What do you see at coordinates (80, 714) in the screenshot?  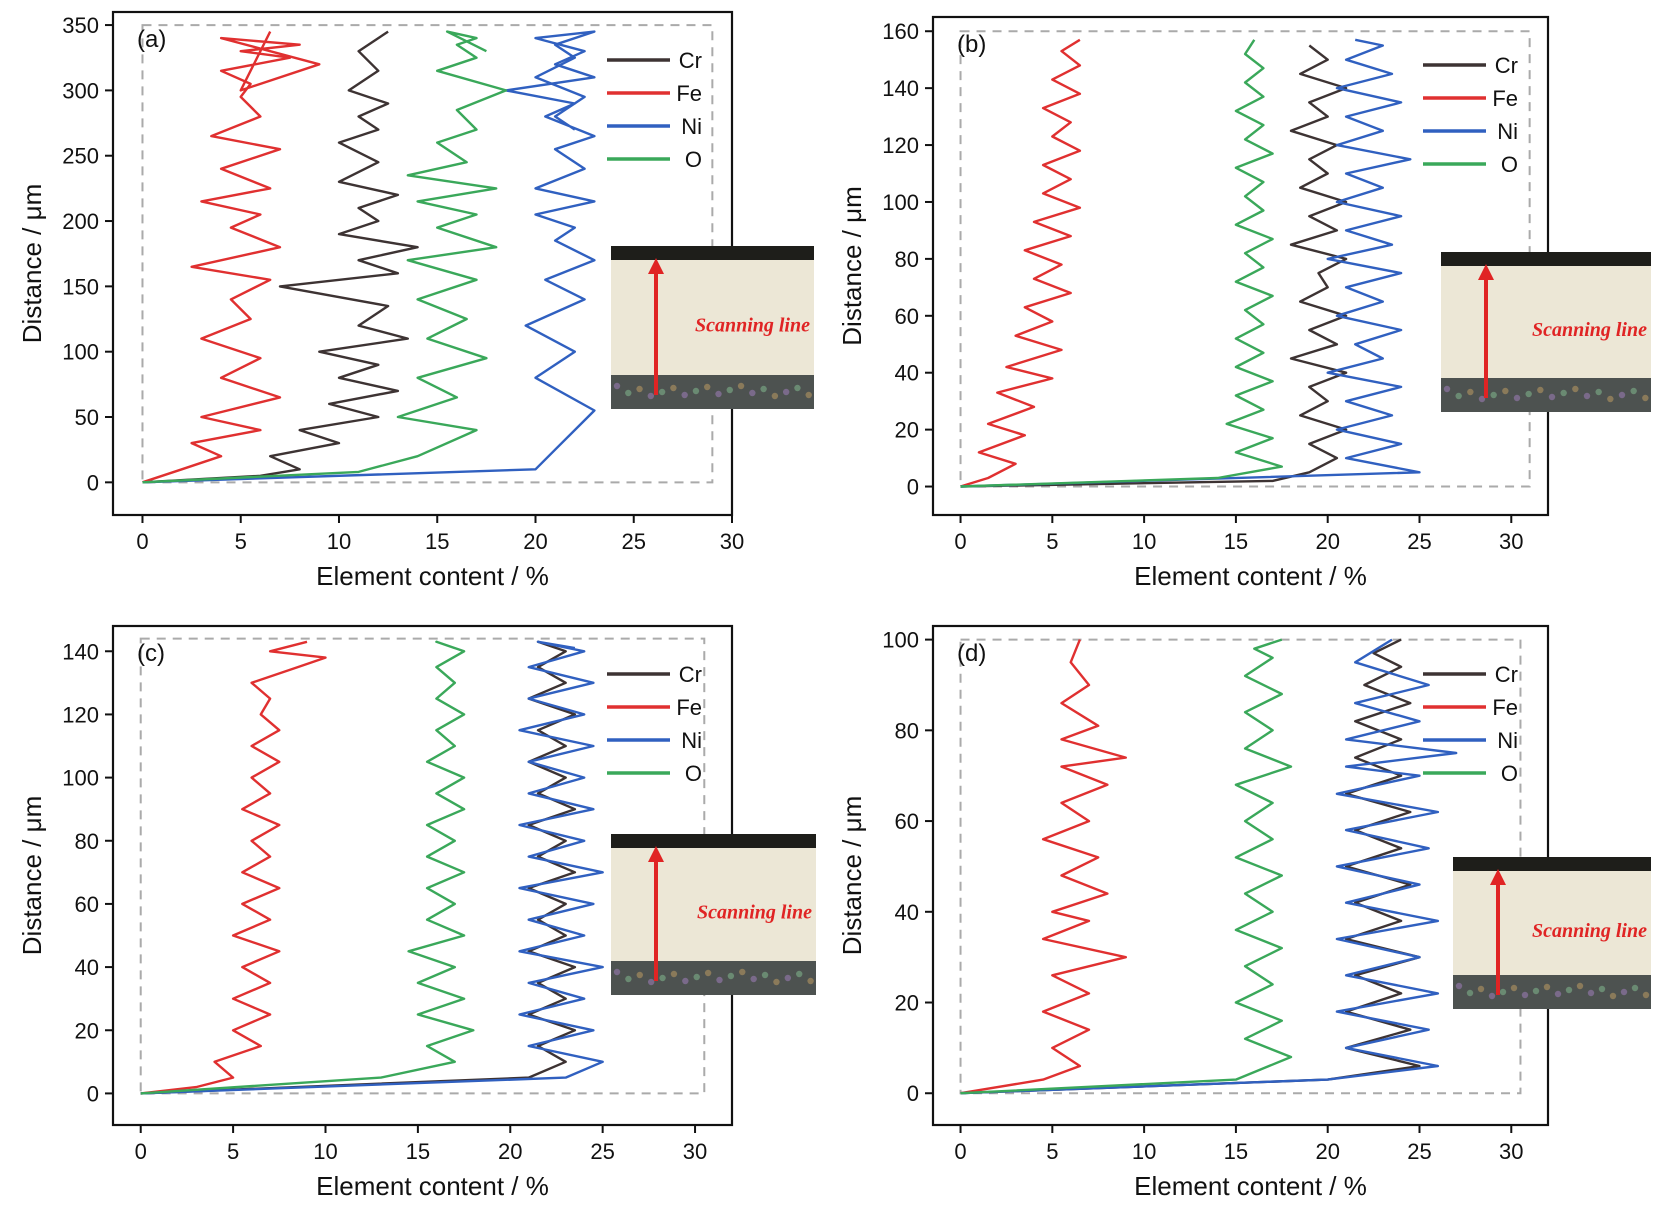 I see `y-tick-label: 120` at bounding box center [80, 714].